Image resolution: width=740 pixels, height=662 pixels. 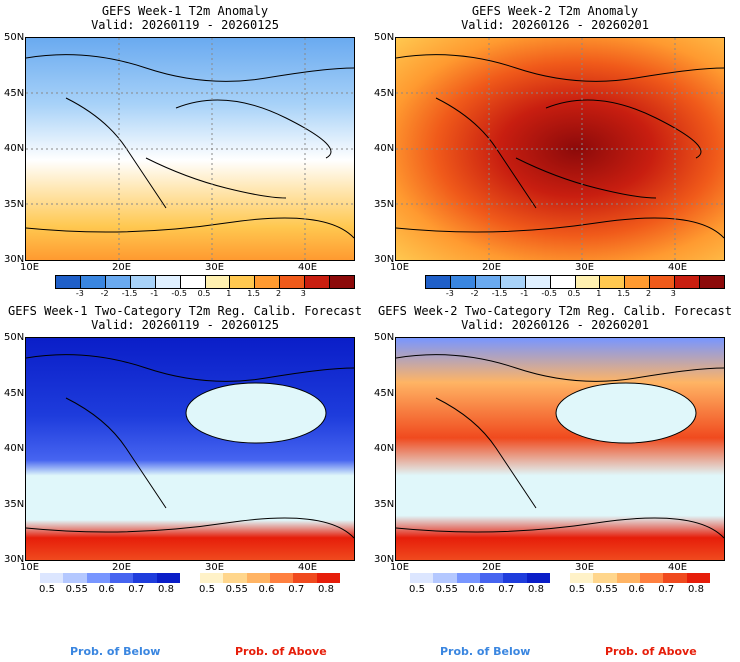 I want to click on anomaly-colorbar, so click(x=205, y=282).